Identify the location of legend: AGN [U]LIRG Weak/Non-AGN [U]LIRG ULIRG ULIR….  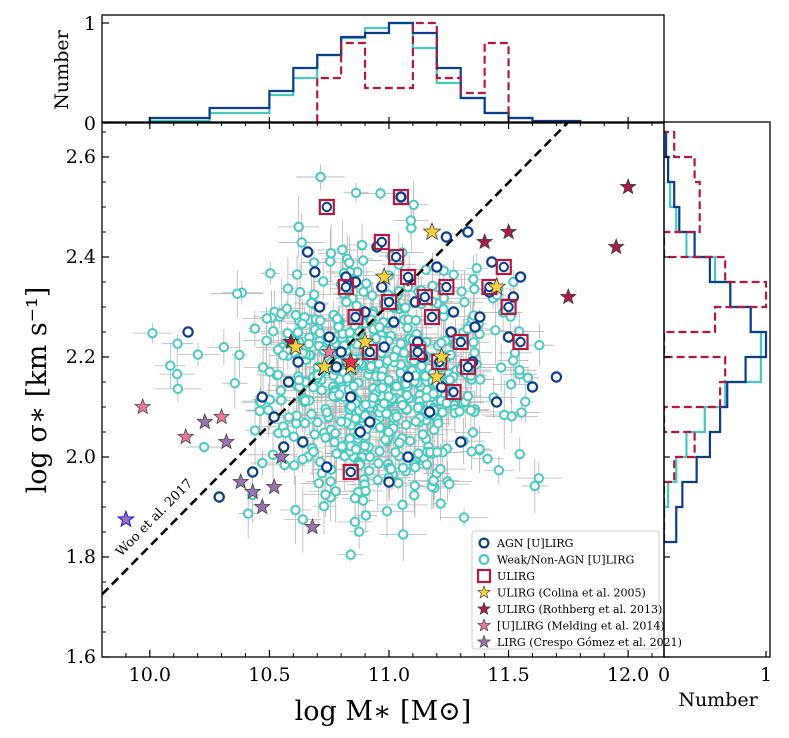
(576, 590).